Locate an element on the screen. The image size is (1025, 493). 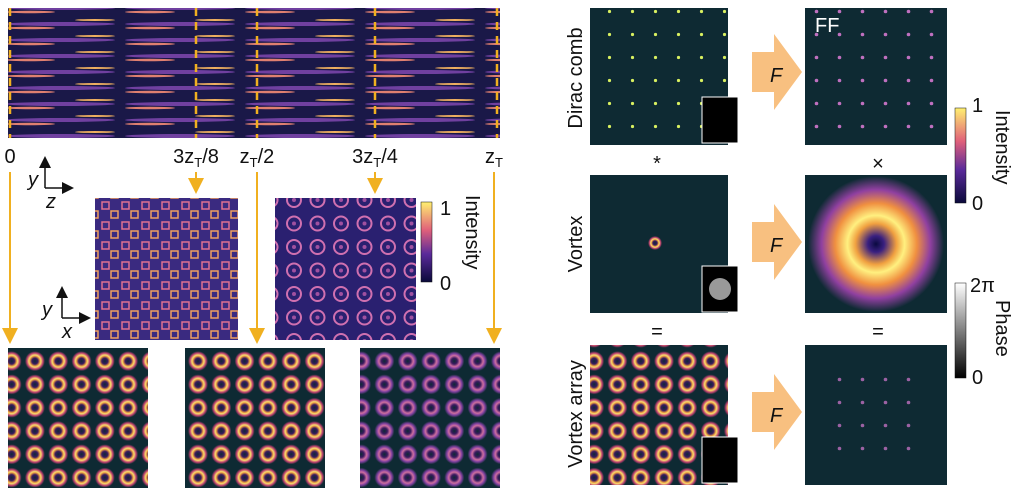
row-label: Dirac comb is located at coordinates (576, 77).